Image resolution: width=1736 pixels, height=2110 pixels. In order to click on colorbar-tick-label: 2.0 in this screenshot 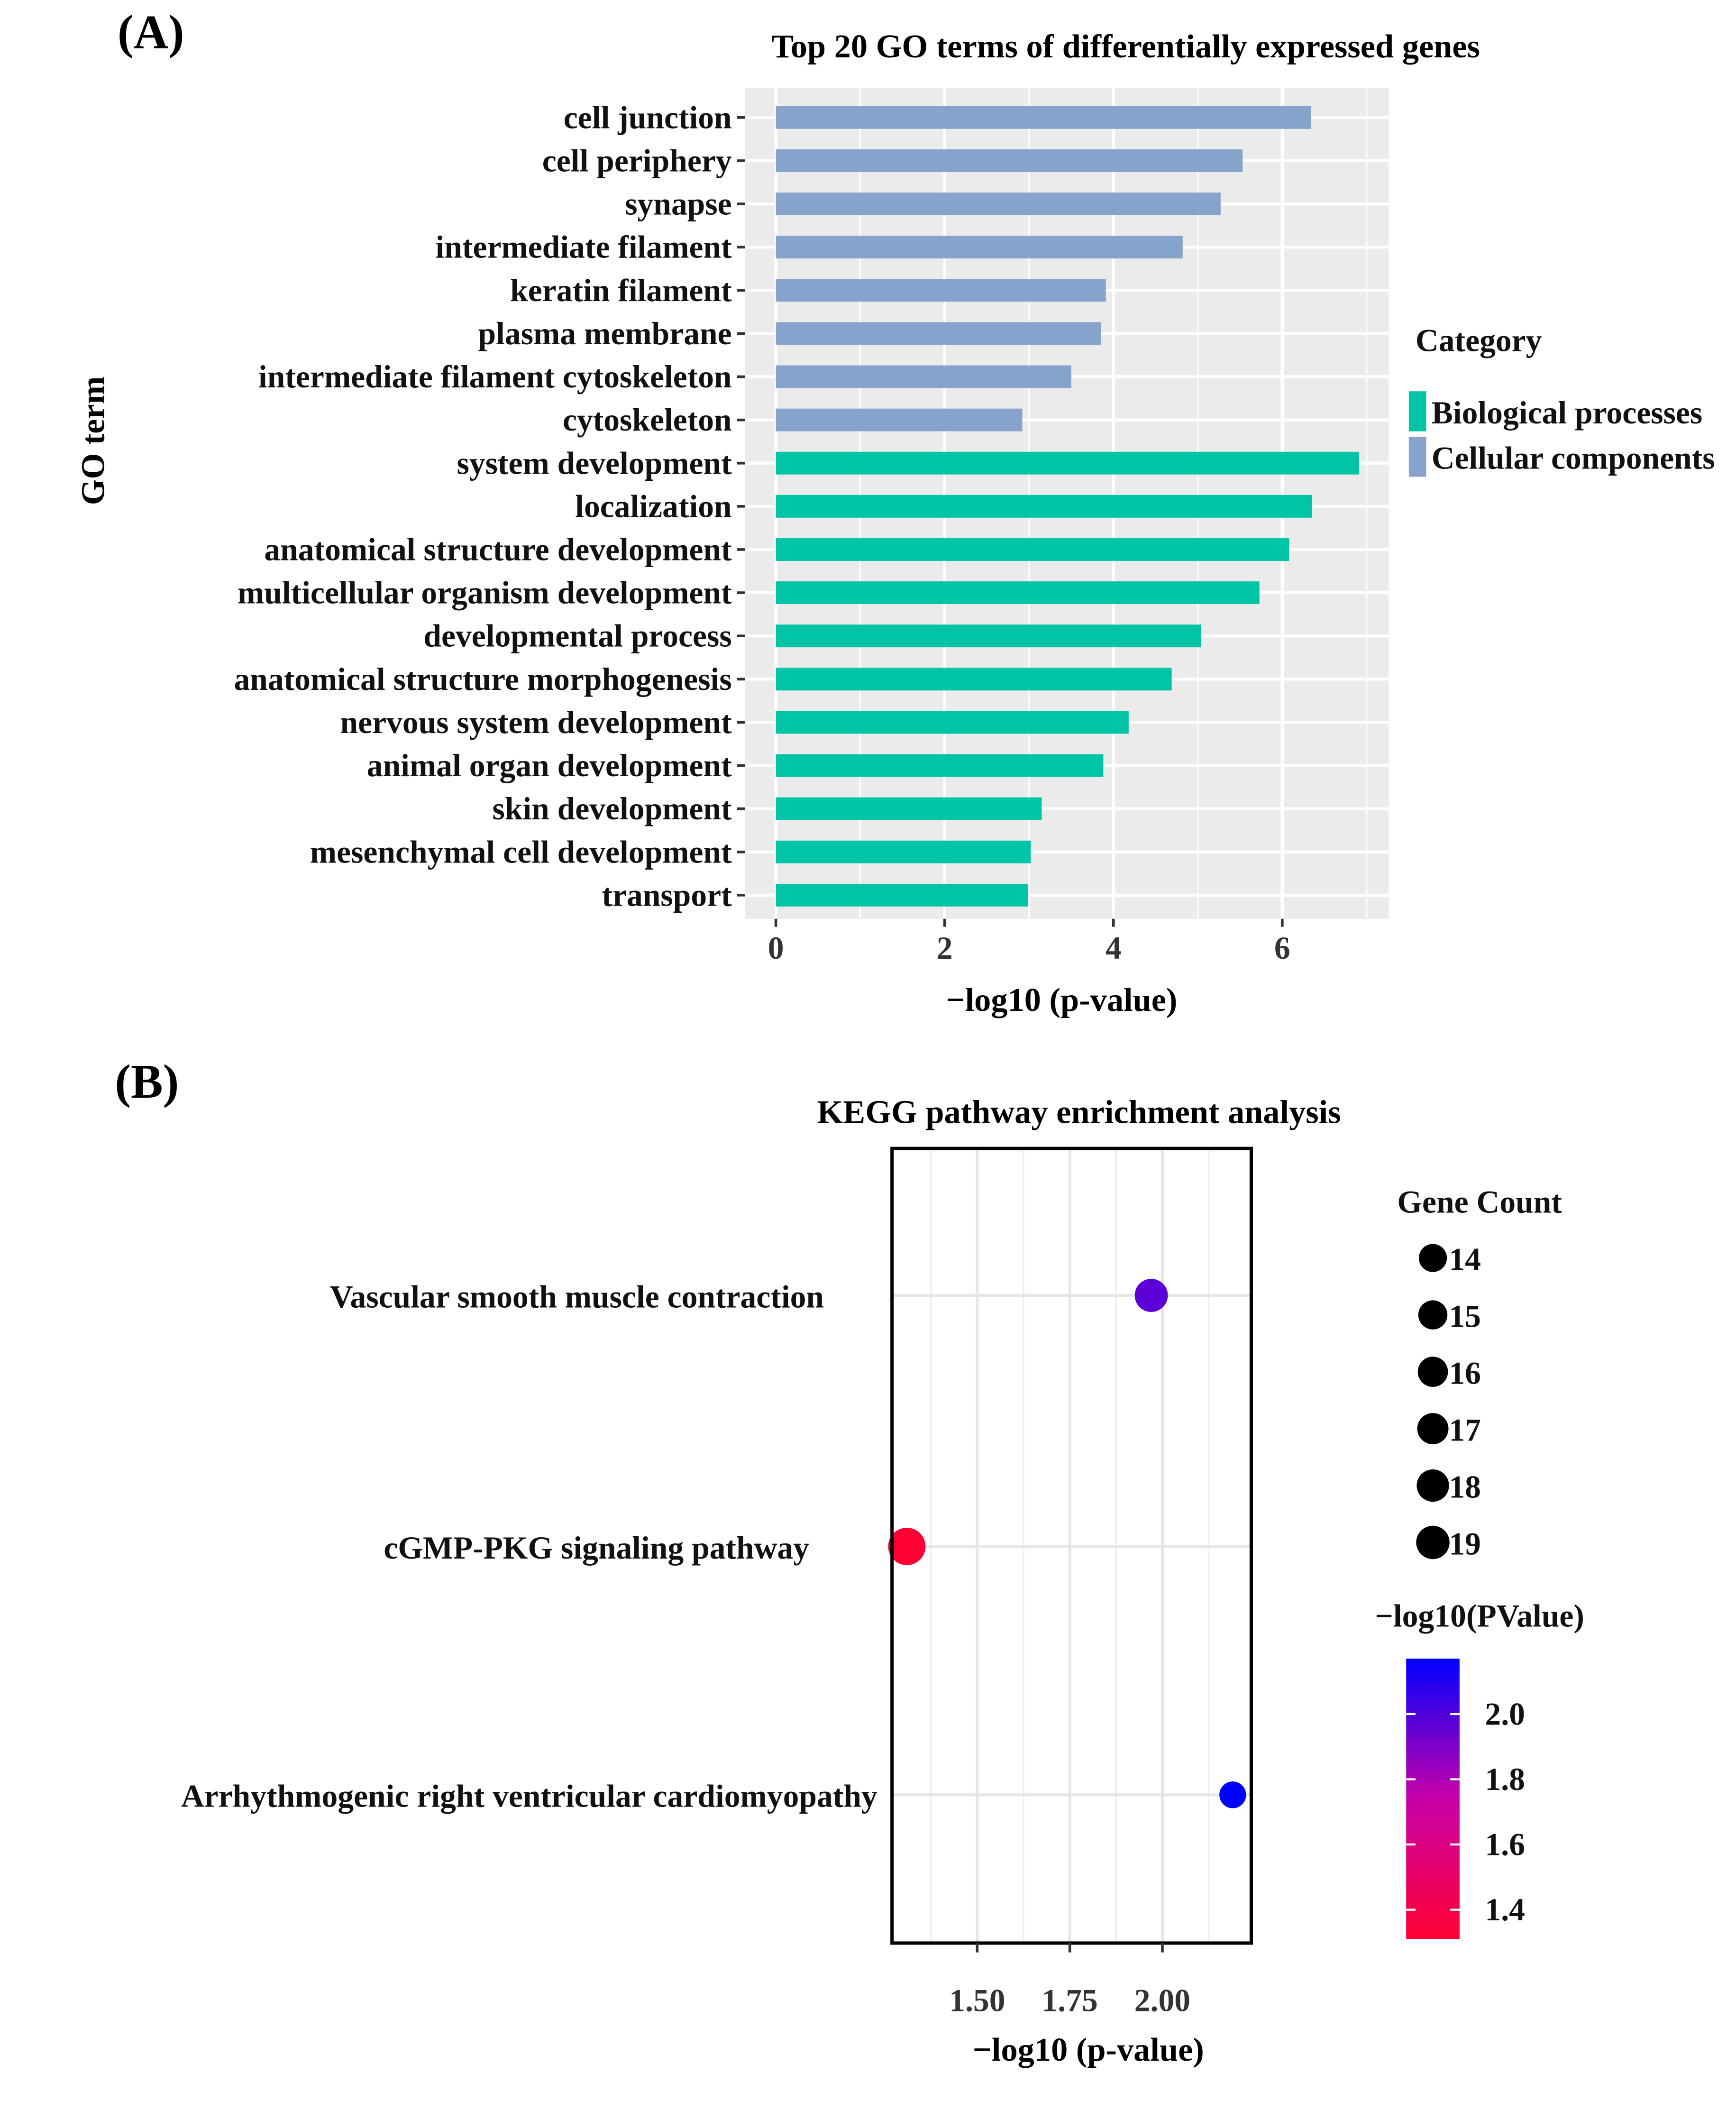, I will do `click(1505, 1714)`.